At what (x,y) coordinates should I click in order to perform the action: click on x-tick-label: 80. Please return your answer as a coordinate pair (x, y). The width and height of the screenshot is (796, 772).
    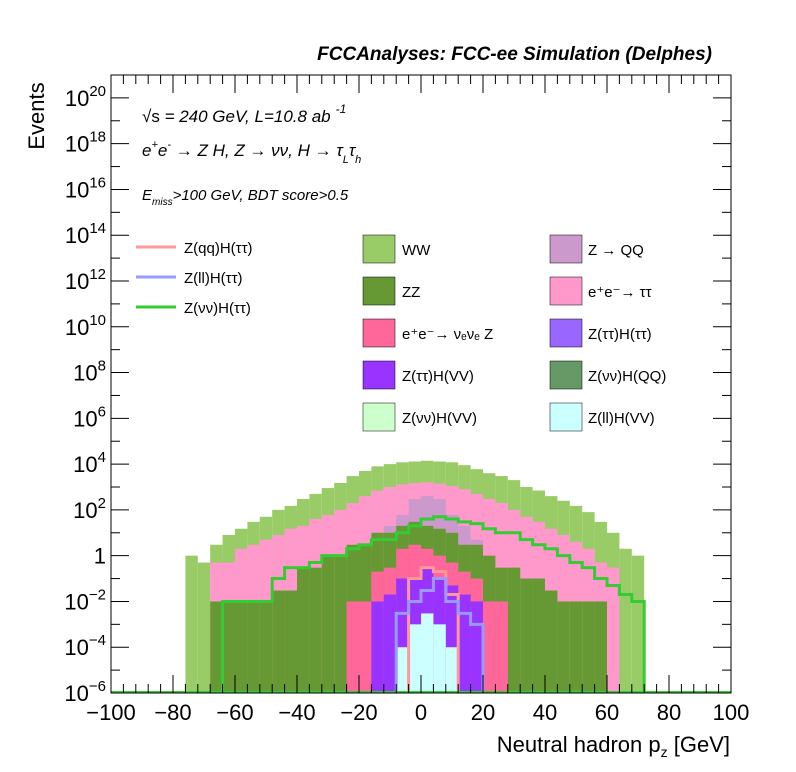
    Looking at the image, I should click on (669, 712).